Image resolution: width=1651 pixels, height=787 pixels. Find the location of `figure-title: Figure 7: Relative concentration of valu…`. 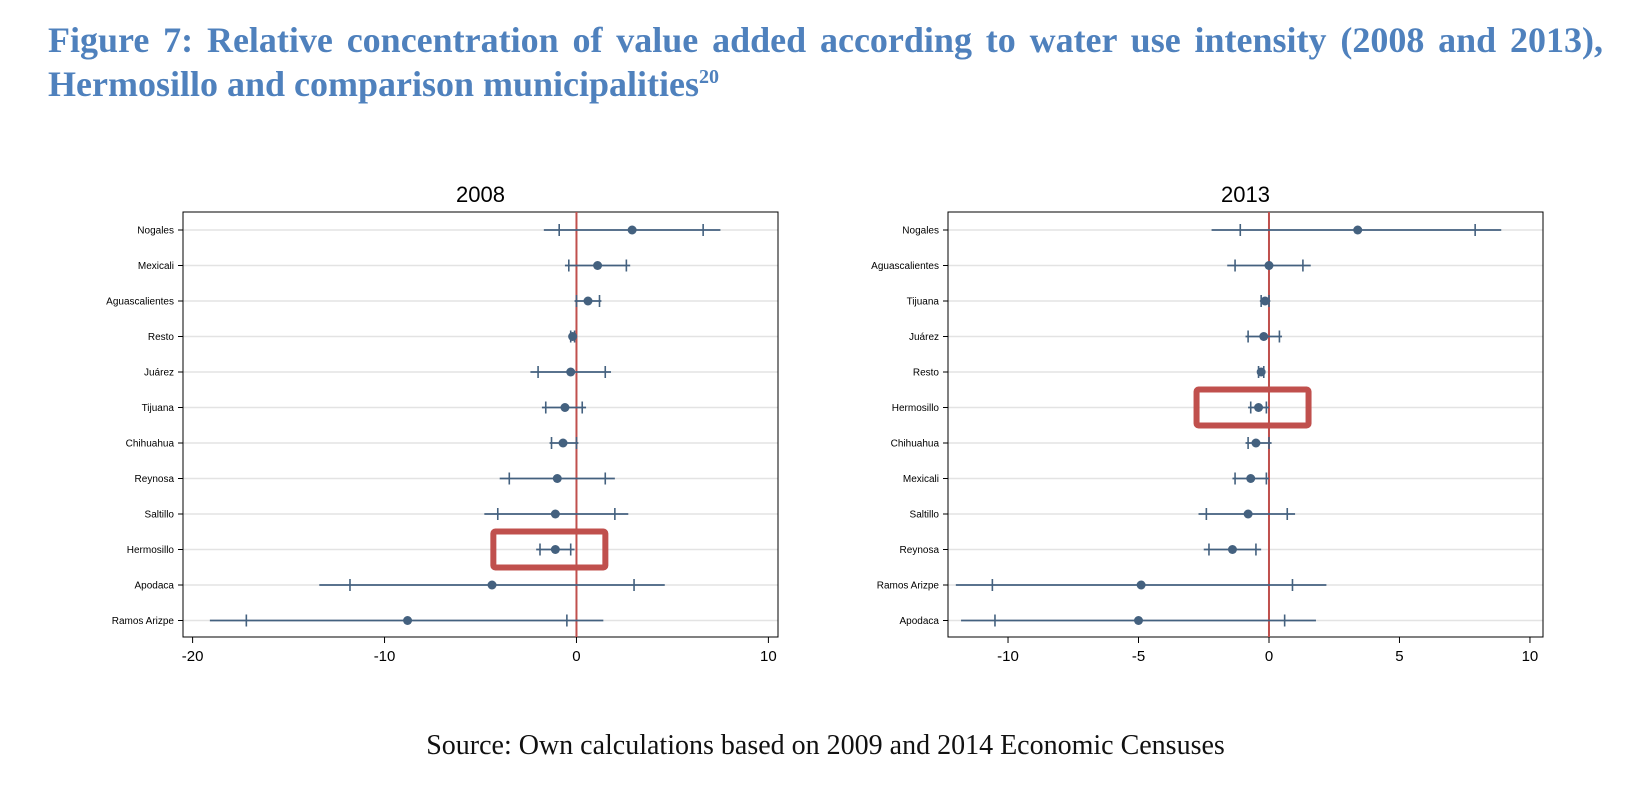

figure-title: Figure 7: Relative concentration of valu… is located at coordinates (825, 62).